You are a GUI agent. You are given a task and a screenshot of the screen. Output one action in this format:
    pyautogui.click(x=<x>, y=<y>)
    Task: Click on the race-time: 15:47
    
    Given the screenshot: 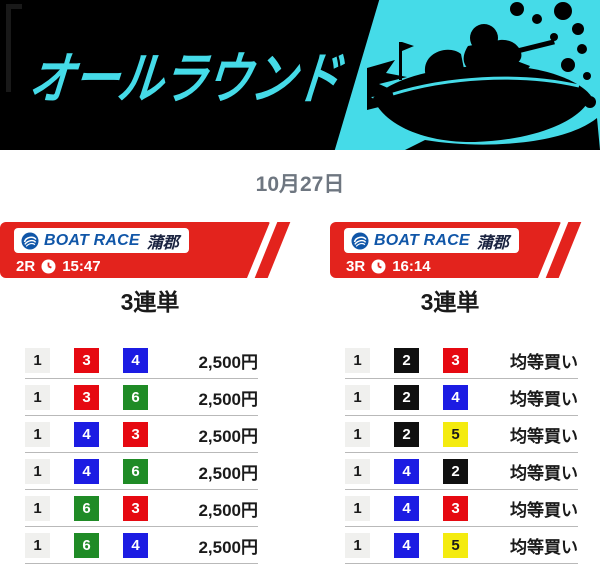 What is the action you would take?
    pyautogui.click(x=81, y=266)
    